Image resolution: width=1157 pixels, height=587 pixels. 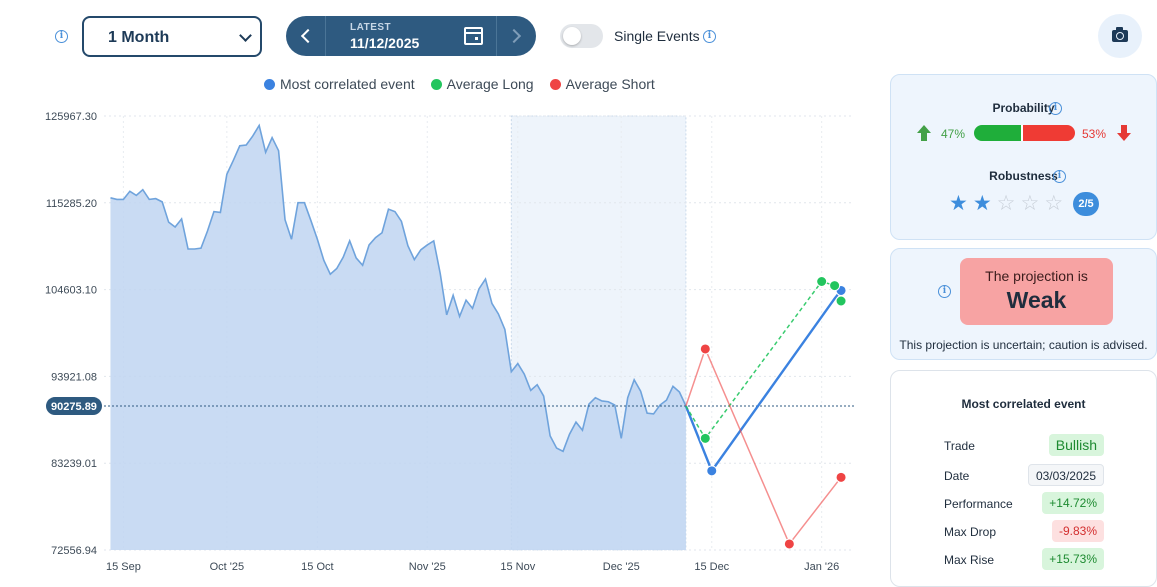 What do you see at coordinates (1023, 404) in the screenshot?
I see `event-title: Most correlated event` at bounding box center [1023, 404].